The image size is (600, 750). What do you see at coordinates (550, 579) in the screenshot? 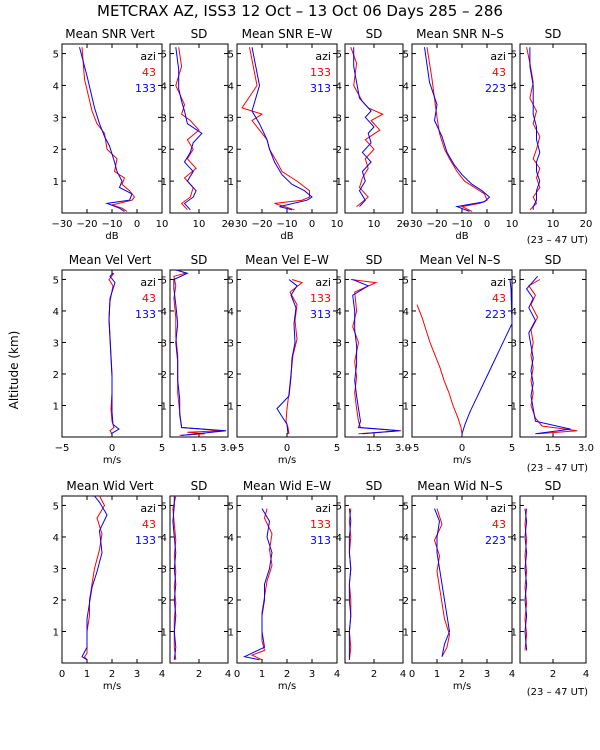
I see `panel-18: SD 1 2 3 4 5 2 4` at bounding box center [550, 579].